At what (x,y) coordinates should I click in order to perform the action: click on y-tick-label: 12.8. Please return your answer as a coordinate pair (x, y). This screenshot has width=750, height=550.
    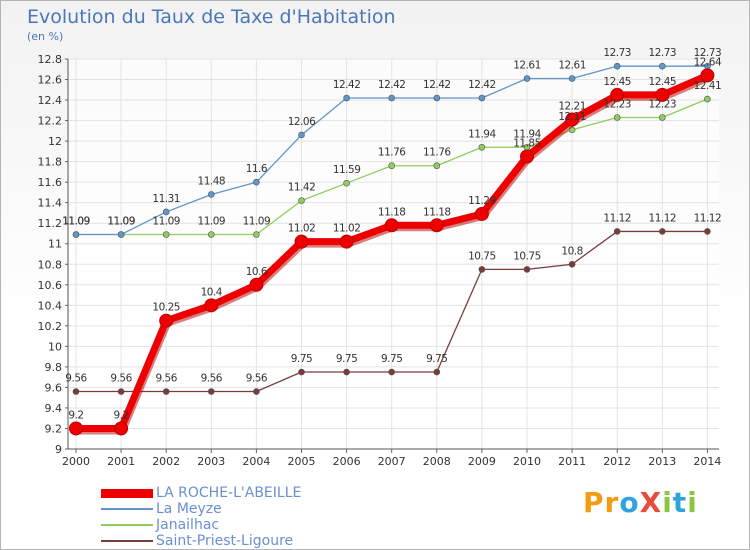
    Looking at the image, I should click on (50, 59).